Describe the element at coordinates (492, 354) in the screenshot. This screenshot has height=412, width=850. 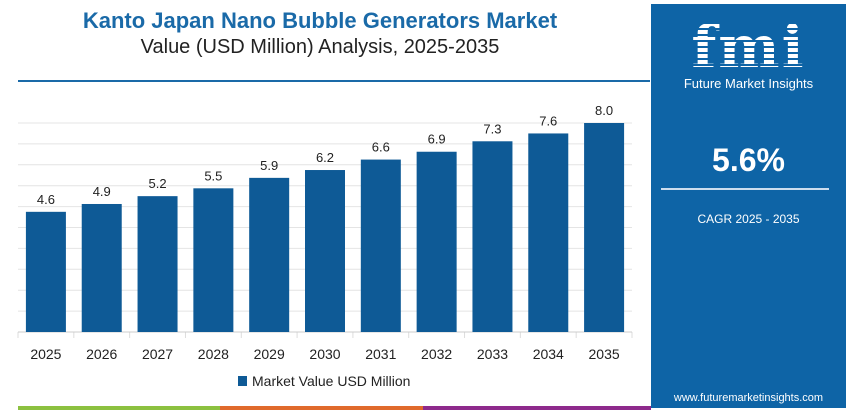
I see `x-tick-label-2033: 2033` at that location.